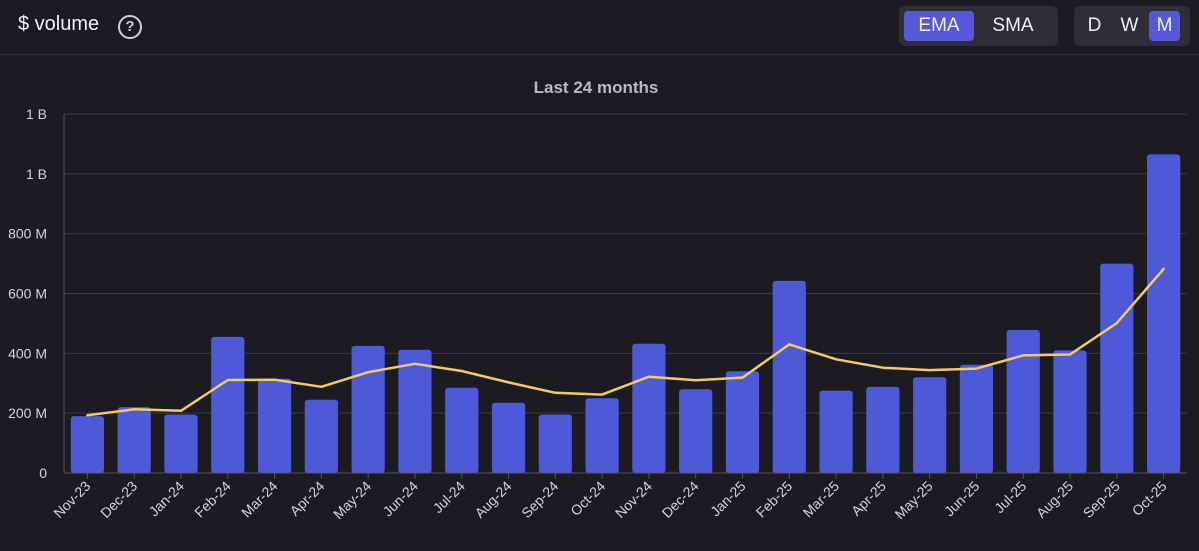 This screenshot has width=1199, height=551. Describe the element at coordinates (587, 498) in the screenshot. I see `x-tick-label: Oct-24` at that location.